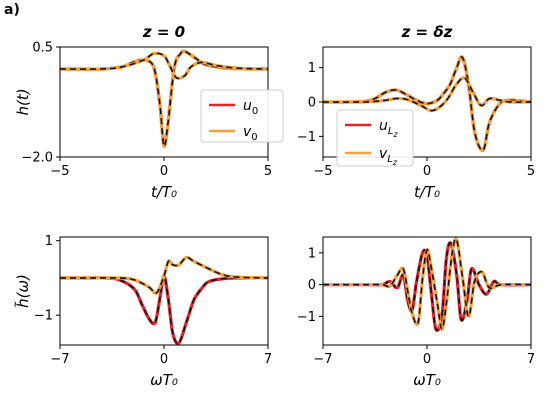 This screenshot has height=402, width=550. Describe the element at coordinates (42, 48) in the screenshot. I see `y-tick-label: 0.5` at that location.